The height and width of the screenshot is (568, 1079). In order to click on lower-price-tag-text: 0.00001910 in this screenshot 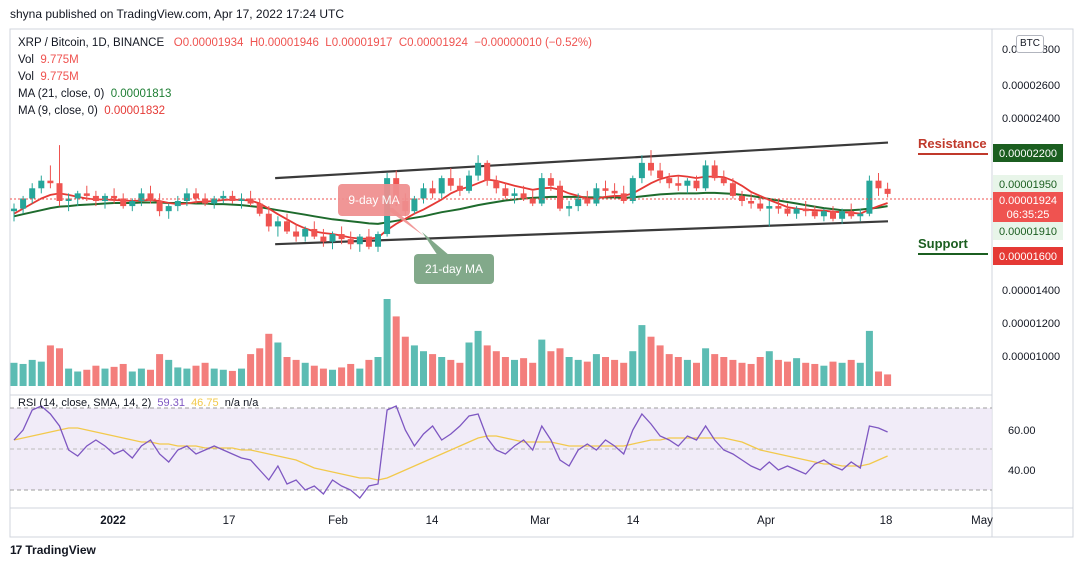, I will do `click(1028, 232)`.